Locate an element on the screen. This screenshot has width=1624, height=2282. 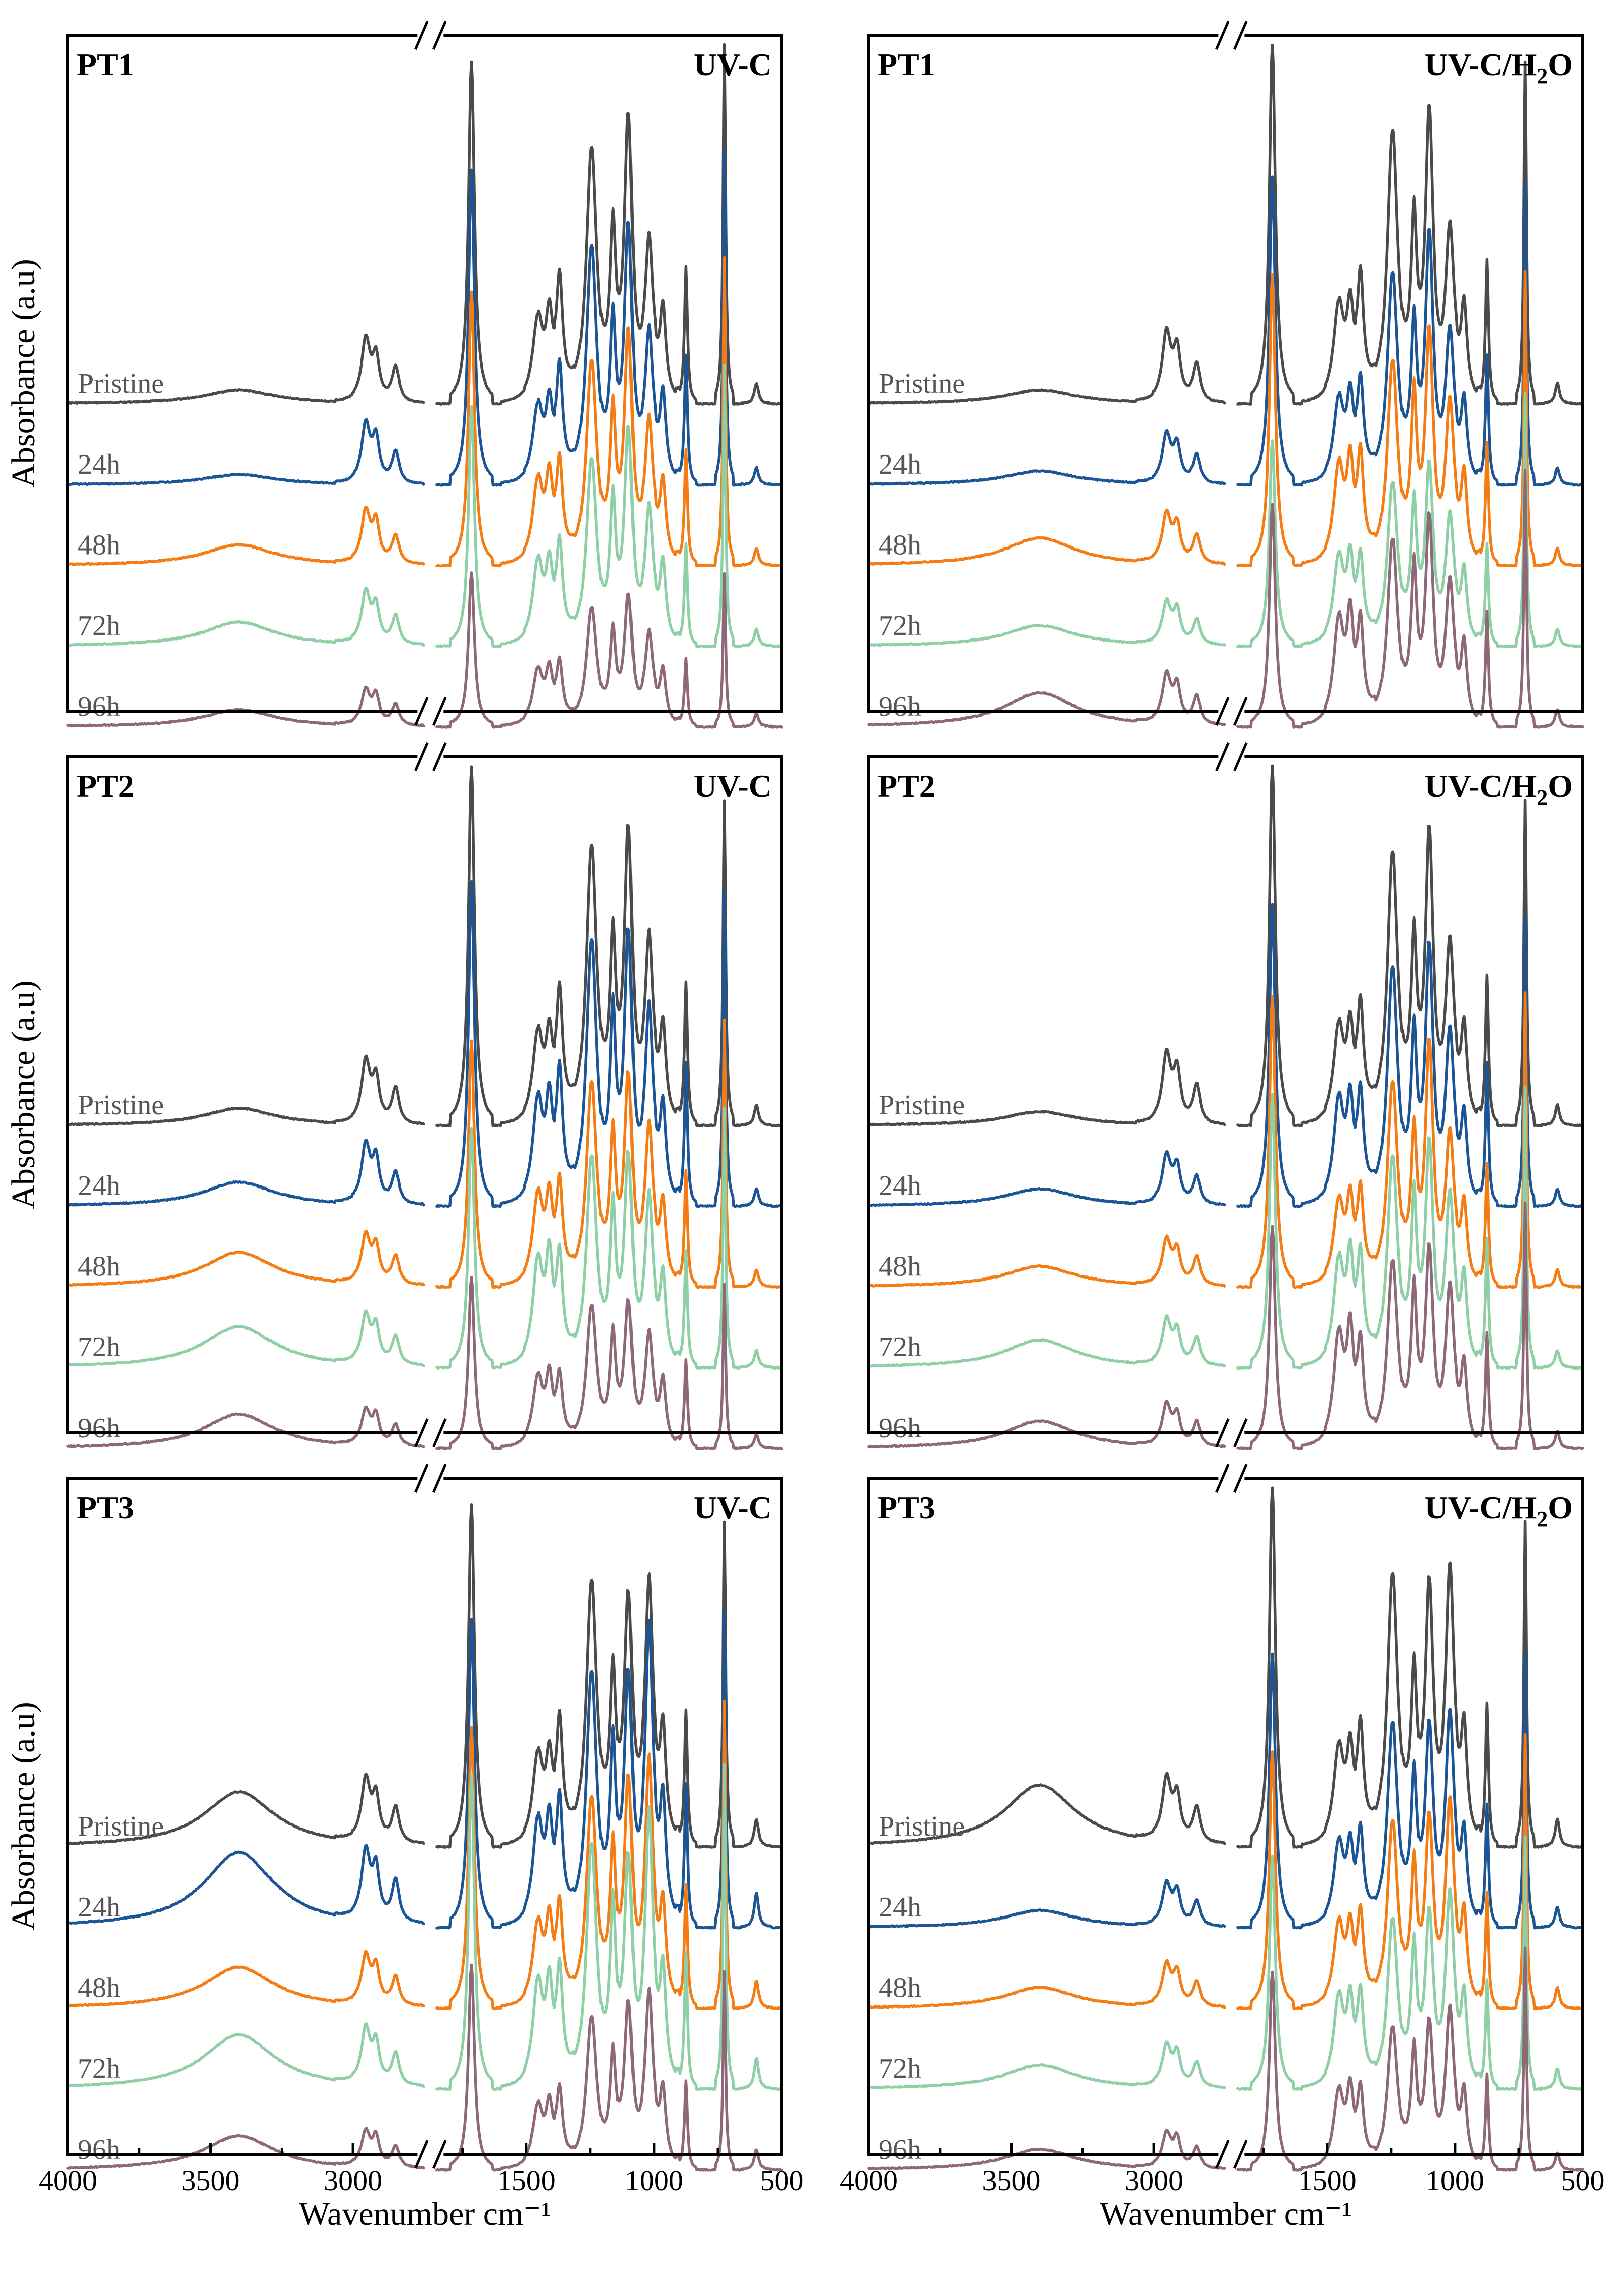
x-tick-label: 3000 is located at coordinates (1154, 2180).